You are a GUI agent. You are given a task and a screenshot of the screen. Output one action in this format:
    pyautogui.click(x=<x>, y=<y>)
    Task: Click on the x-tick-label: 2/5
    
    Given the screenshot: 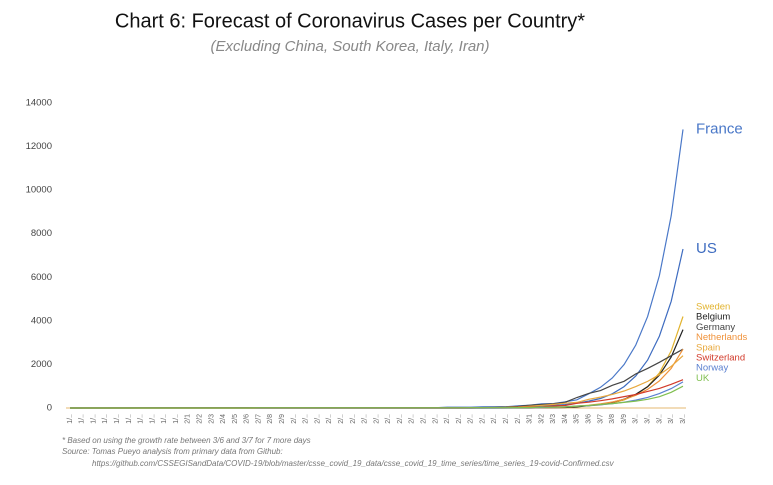 What is the action you would take?
    pyautogui.click(x=235, y=419)
    